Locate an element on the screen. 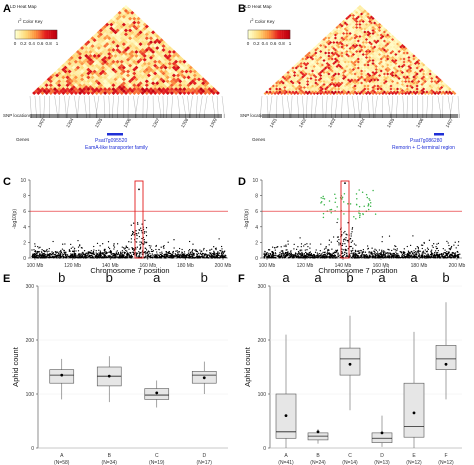  box is located at coordinates (446, 357).